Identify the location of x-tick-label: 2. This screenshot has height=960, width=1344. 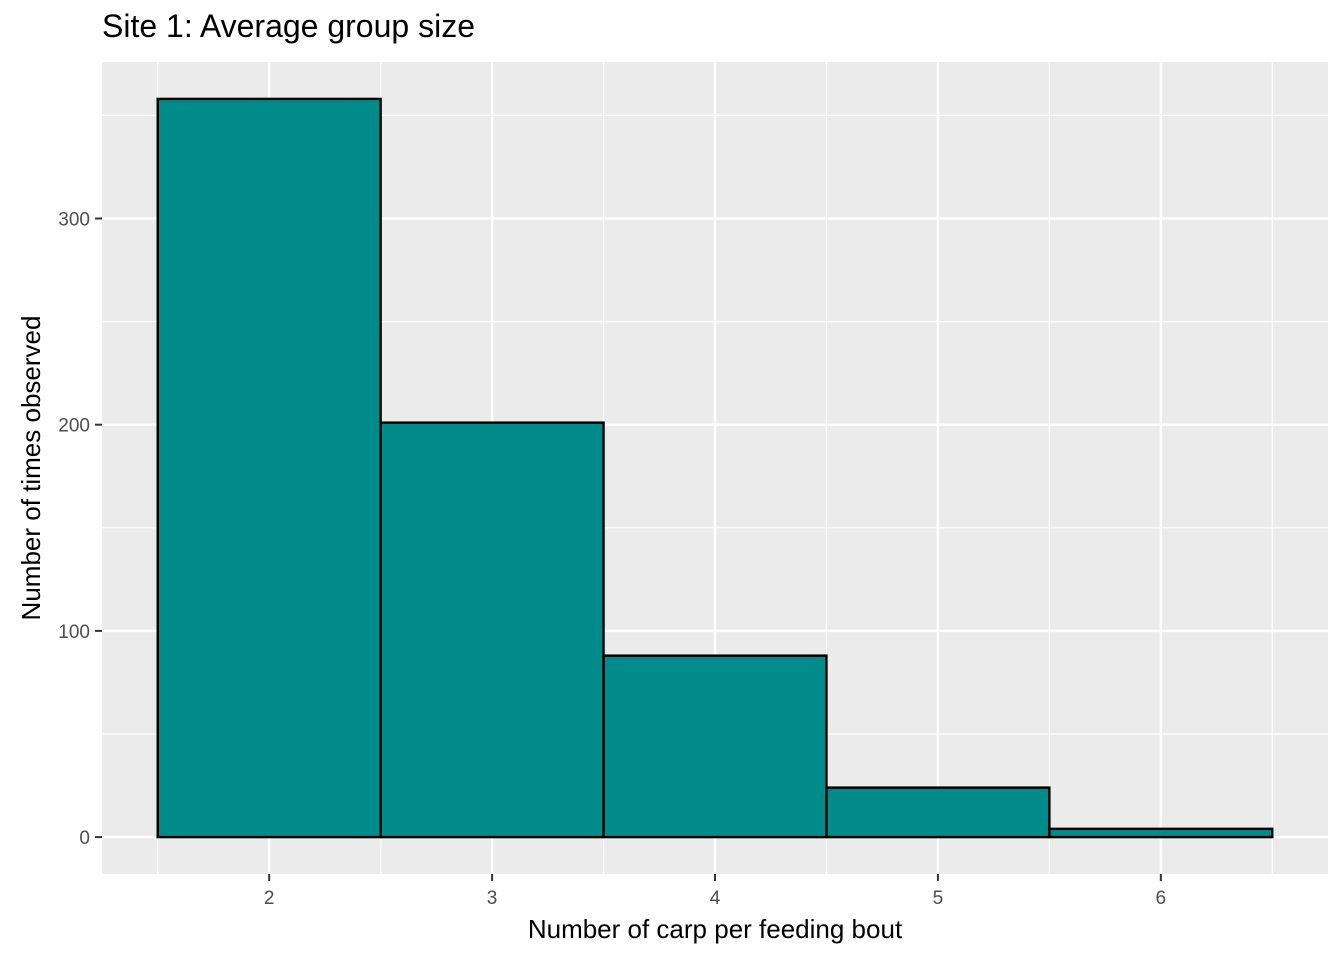
(269, 898).